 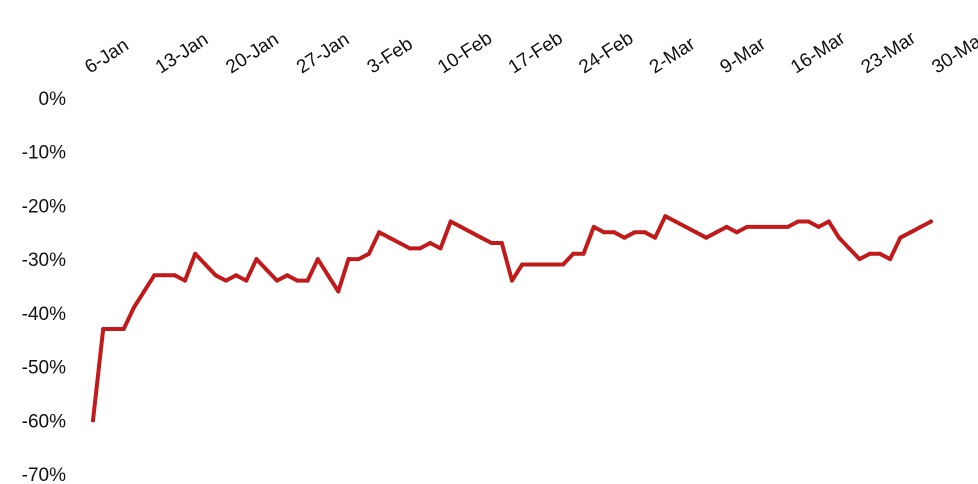 I want to click on x-tick-label: 13-Jan, so click(x=182, y=53).